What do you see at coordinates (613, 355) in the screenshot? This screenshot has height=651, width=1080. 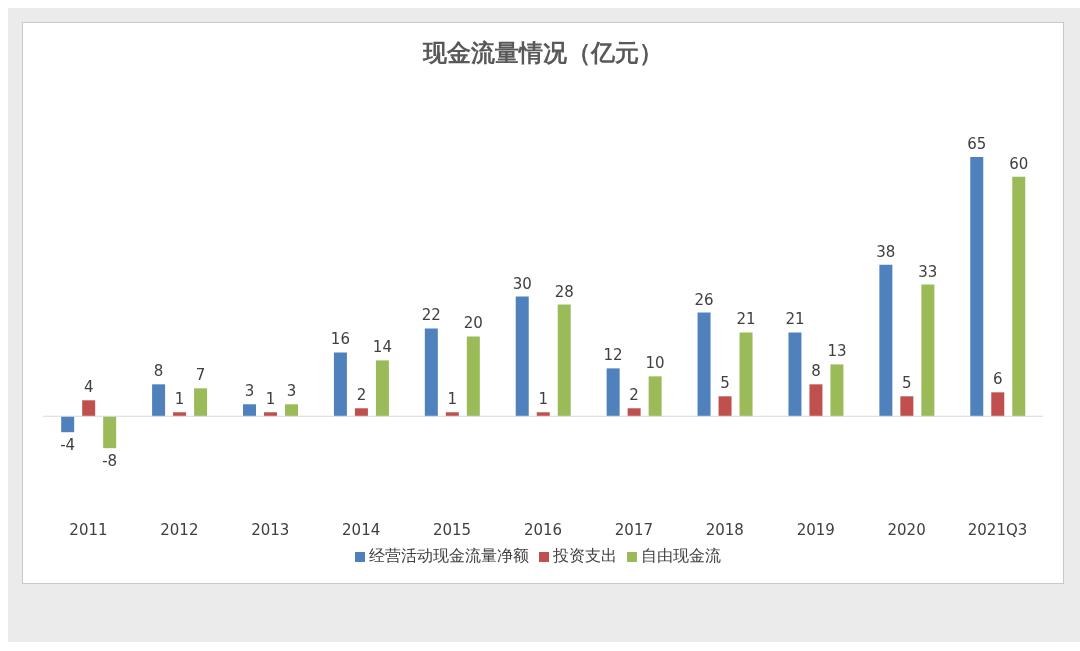 I see `data-label: 12` at bounding box center [613, 355].